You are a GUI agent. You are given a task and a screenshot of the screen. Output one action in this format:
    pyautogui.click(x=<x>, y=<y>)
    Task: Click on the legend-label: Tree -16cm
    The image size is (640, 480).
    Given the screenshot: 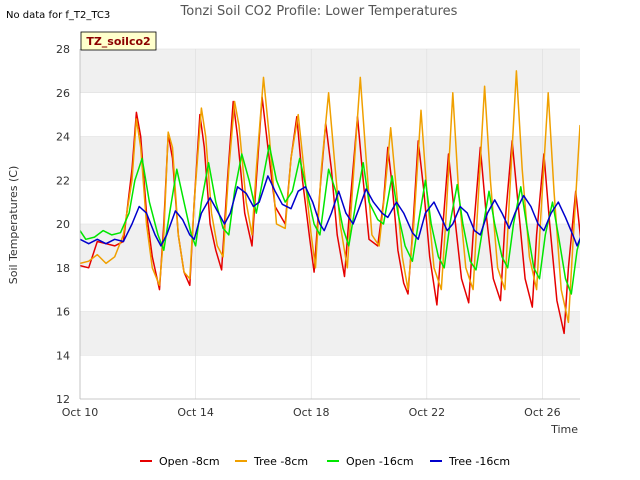 What is the action you would take?
    pyautogui.click(x=479, y=461)
    